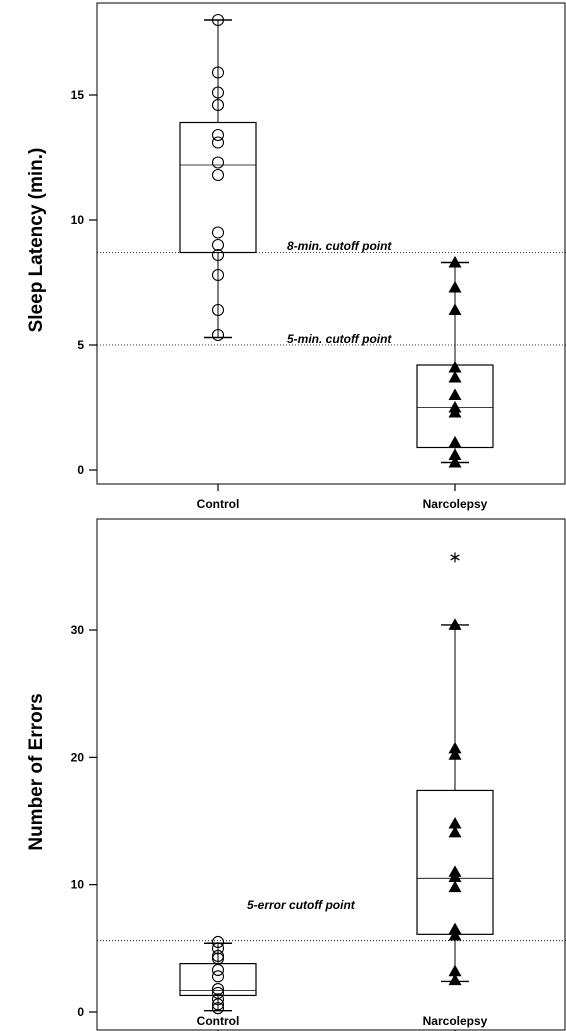 This screenshot has width=566, height=1031. What do you see at coordinates (78, 757) in the screenshot?
I see `y-tick-label: 20` at bounding box center [78, 757].